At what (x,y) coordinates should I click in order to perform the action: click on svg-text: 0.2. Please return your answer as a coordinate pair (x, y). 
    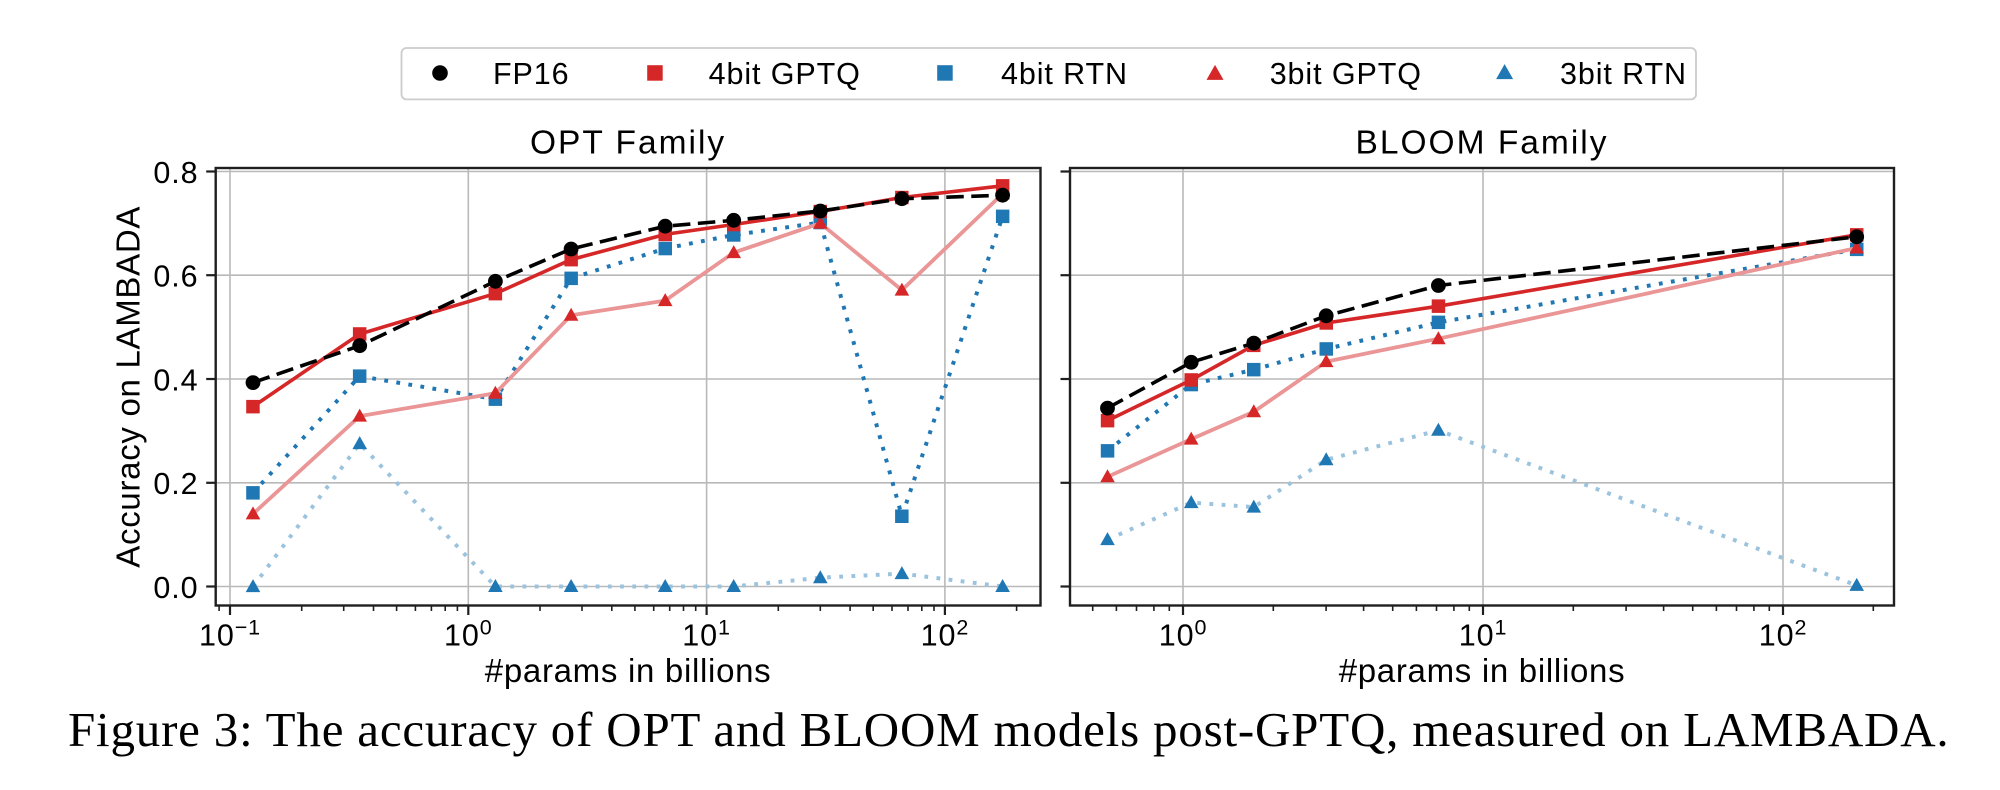
    Looking at the image, I should click on (175, 484).